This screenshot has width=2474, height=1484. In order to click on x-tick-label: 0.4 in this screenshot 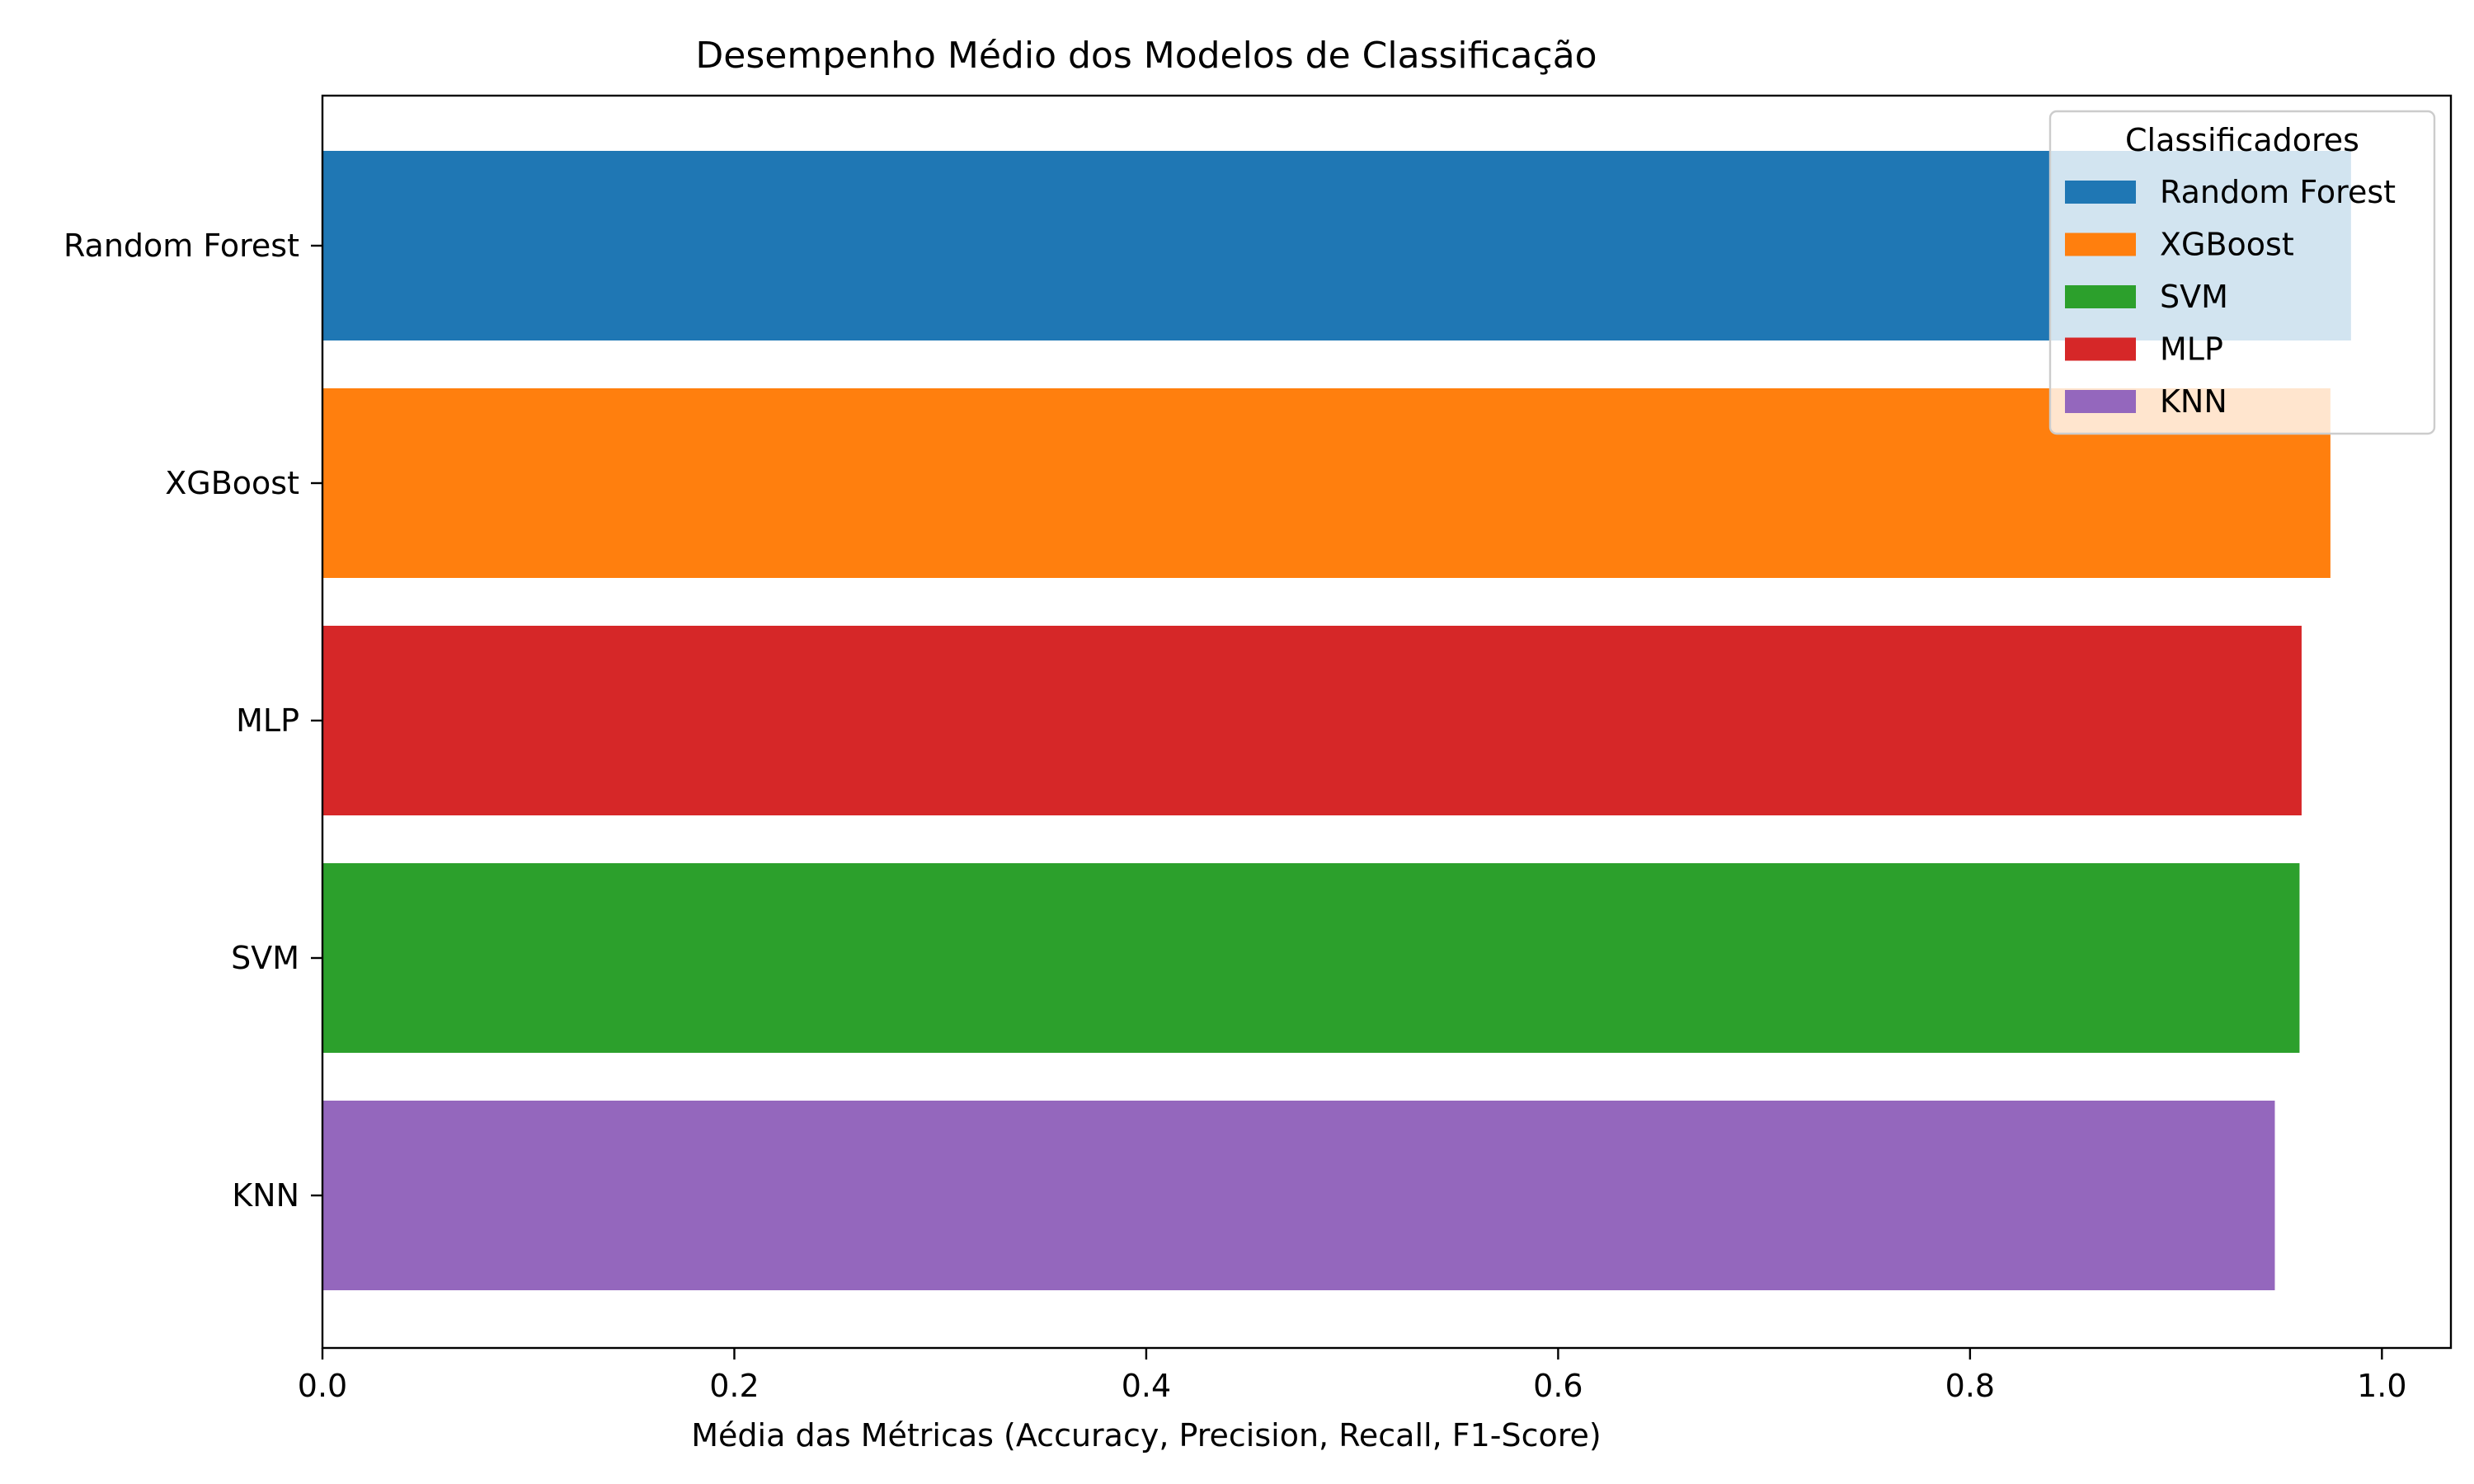, I will do `click(1146, 1386)`.